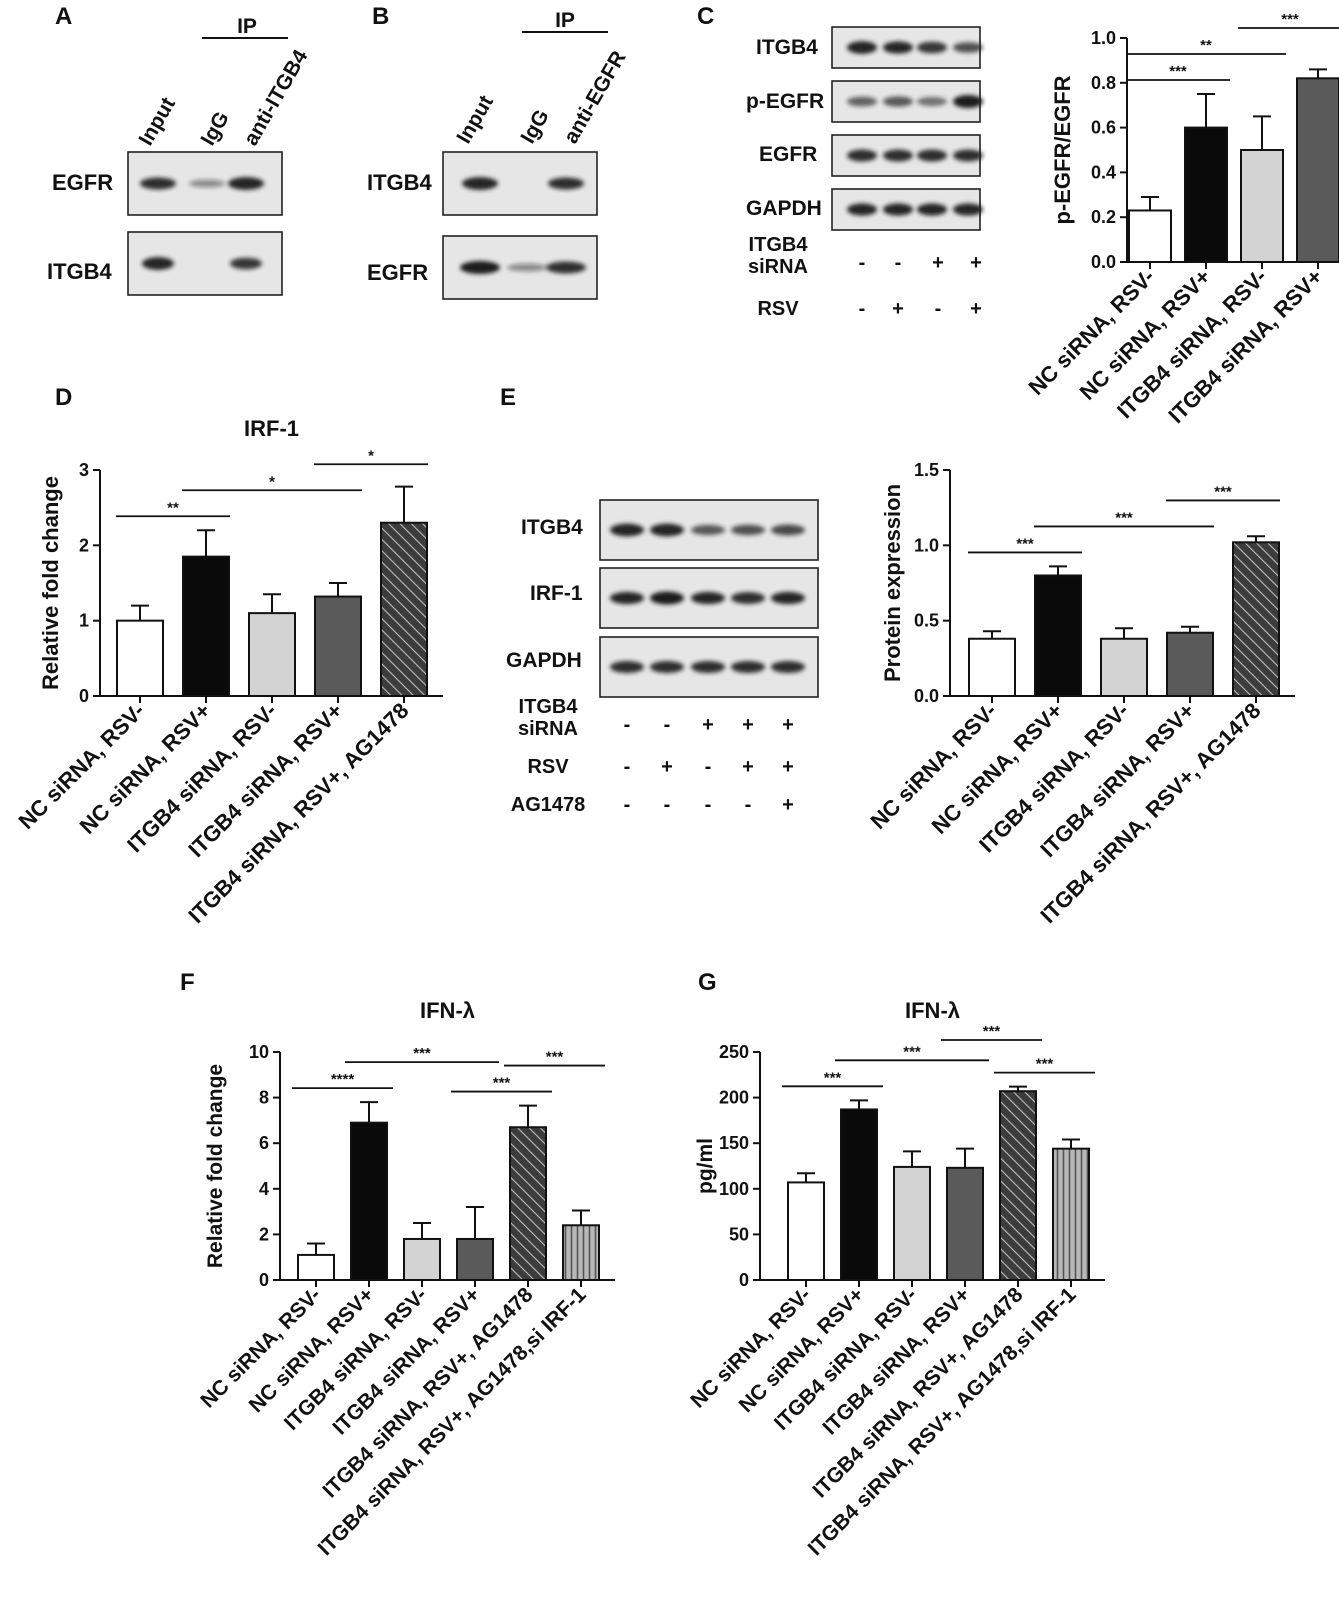 The width and height of the screenshot is (1339, 1613). Describe the element at coordinates (548, 805) in the screenshot. I see `condition-label: AG1478` at that location.